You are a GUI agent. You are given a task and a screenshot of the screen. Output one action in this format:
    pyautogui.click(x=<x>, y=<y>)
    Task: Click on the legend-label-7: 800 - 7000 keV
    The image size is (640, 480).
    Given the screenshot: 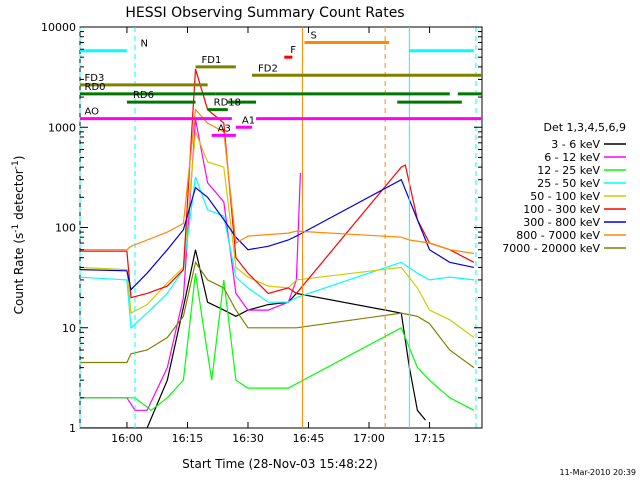 What is the action you would take?
    pyautogui.click(x=558, y=235)
    